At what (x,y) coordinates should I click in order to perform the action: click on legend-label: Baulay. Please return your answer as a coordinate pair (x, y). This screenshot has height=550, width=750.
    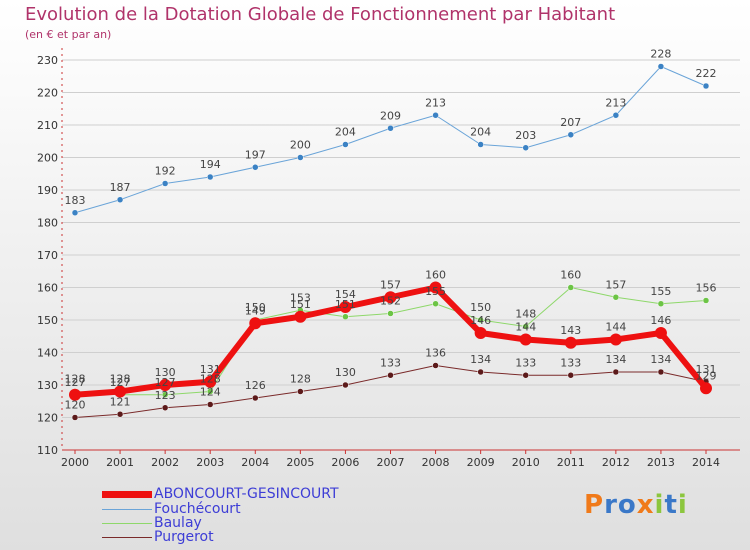
    Looking at the image, I should click on (178, 523).